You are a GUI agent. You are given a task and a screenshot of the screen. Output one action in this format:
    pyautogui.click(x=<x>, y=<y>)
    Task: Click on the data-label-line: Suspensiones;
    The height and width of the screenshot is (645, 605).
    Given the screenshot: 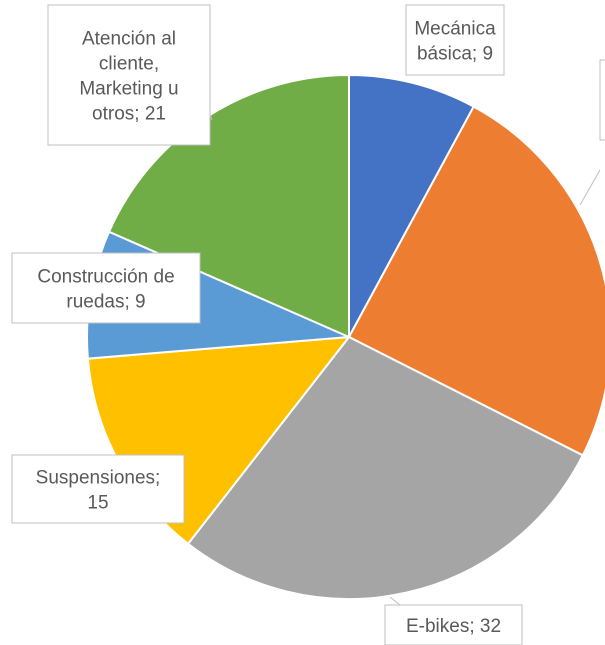 What is the action you would take?
    pyautogui.click(x=98, y=478)
    